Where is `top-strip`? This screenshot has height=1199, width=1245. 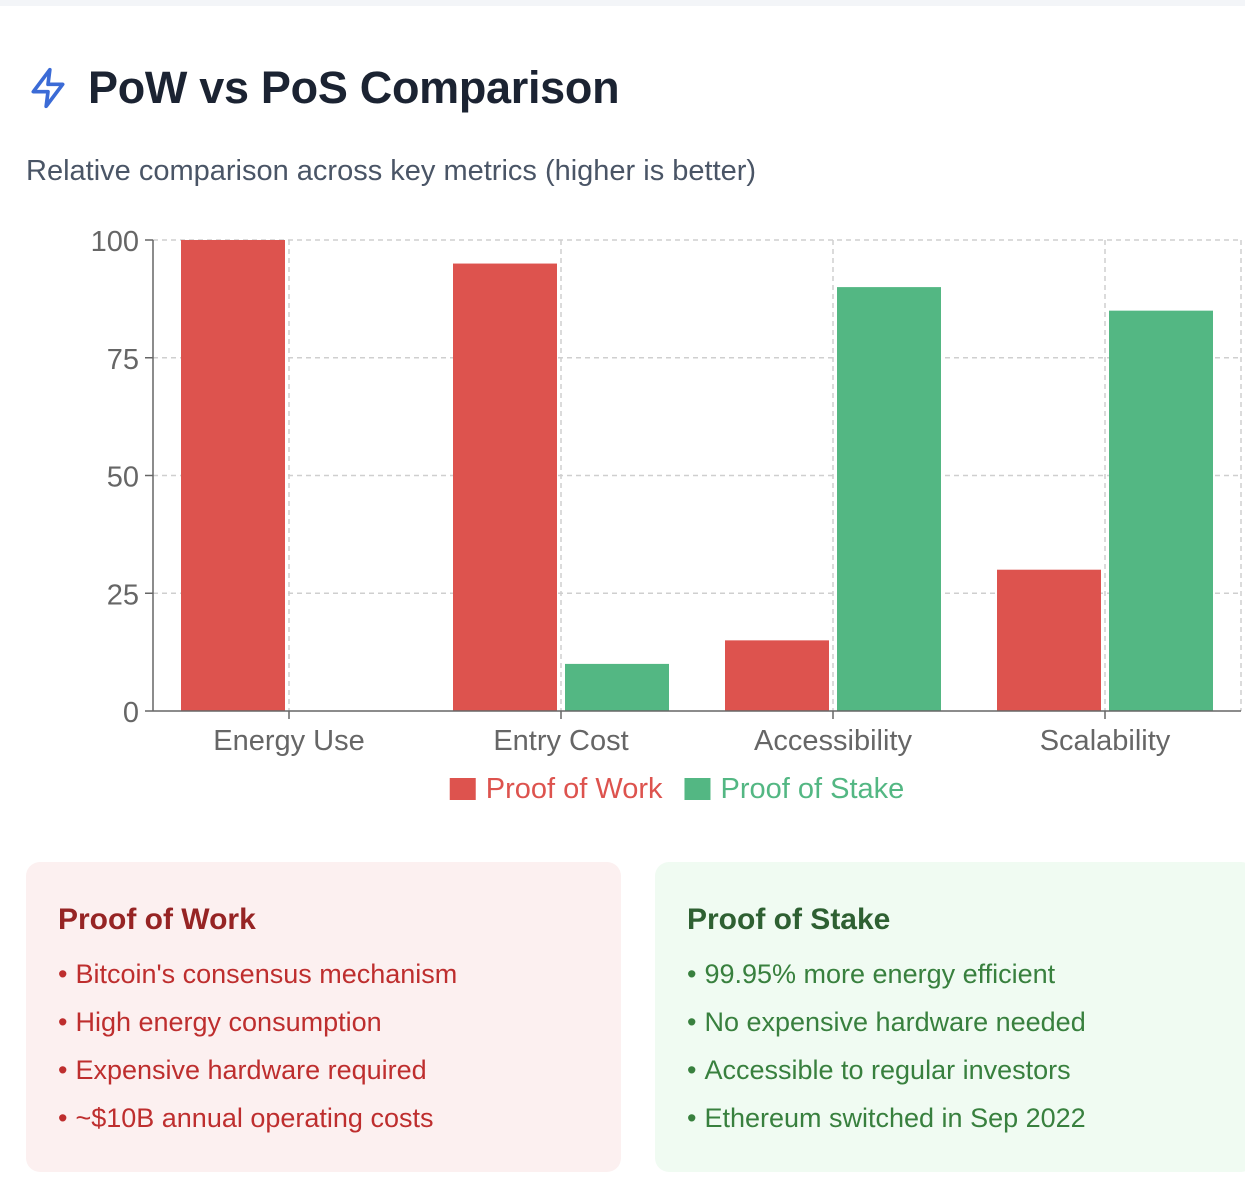
top-strip is located at coordinates (622, 3).